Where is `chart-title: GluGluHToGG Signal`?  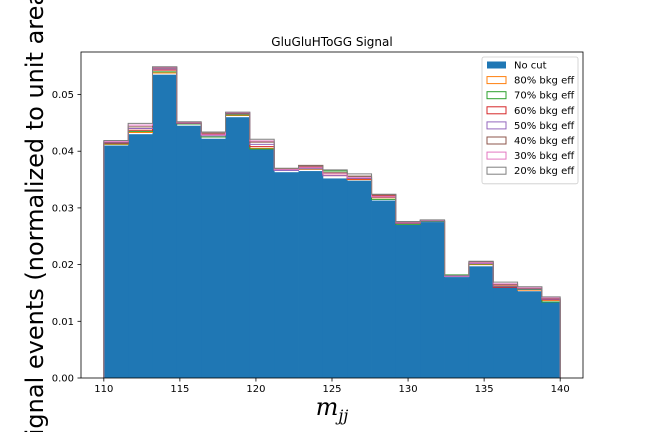
chart-title: GluGluHToGG Signal is located at coordinates (331, 42).